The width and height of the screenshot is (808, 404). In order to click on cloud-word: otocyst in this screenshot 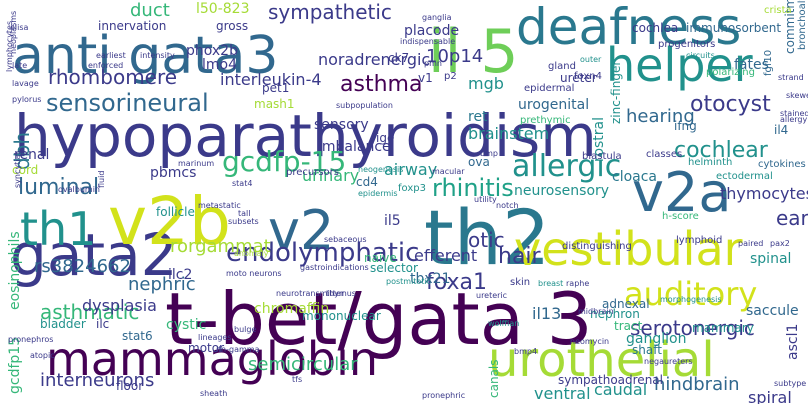, I will do `click(730, 104)`.